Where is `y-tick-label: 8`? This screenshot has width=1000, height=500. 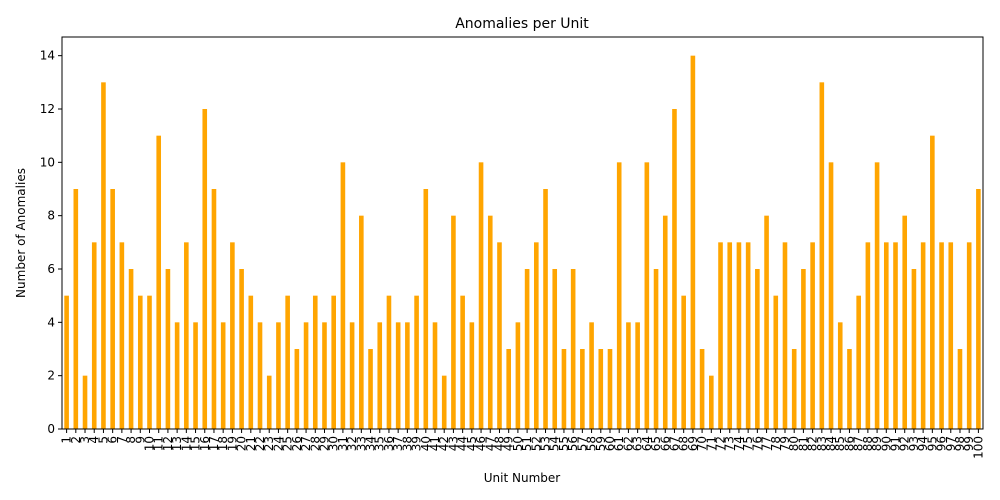 y-tick-label: 8 is located at coordinates (51, 216).